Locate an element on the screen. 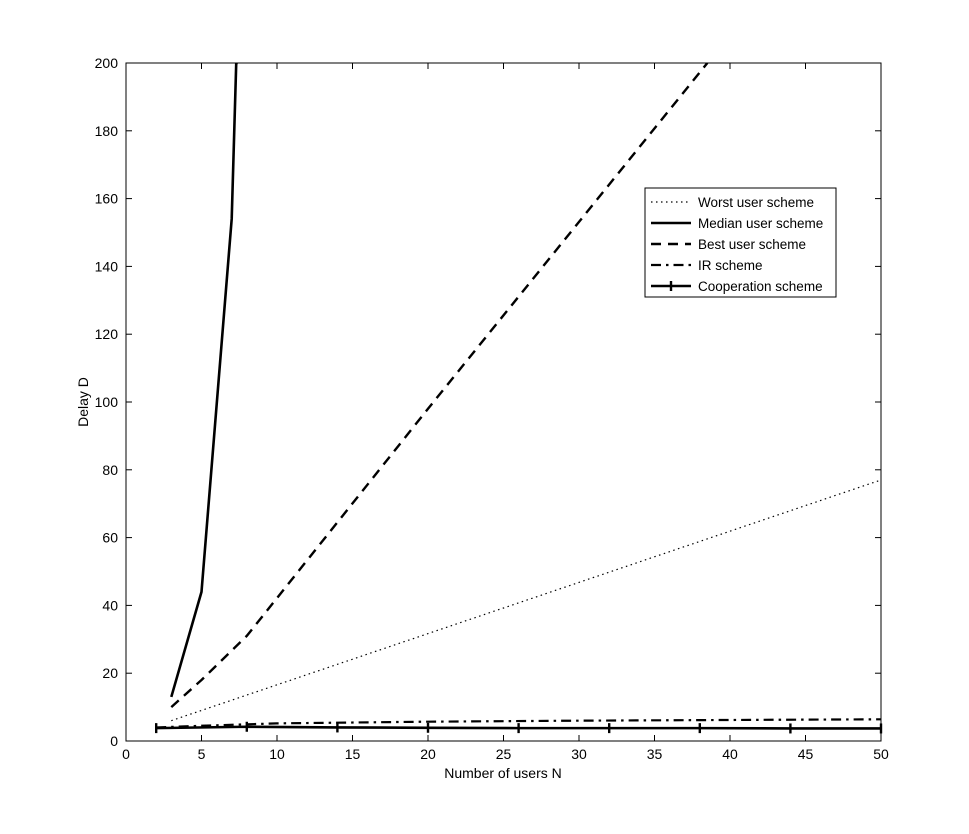 The image size is (969, 834). y-tick-label: 60 is located at coordinates (110, 538).